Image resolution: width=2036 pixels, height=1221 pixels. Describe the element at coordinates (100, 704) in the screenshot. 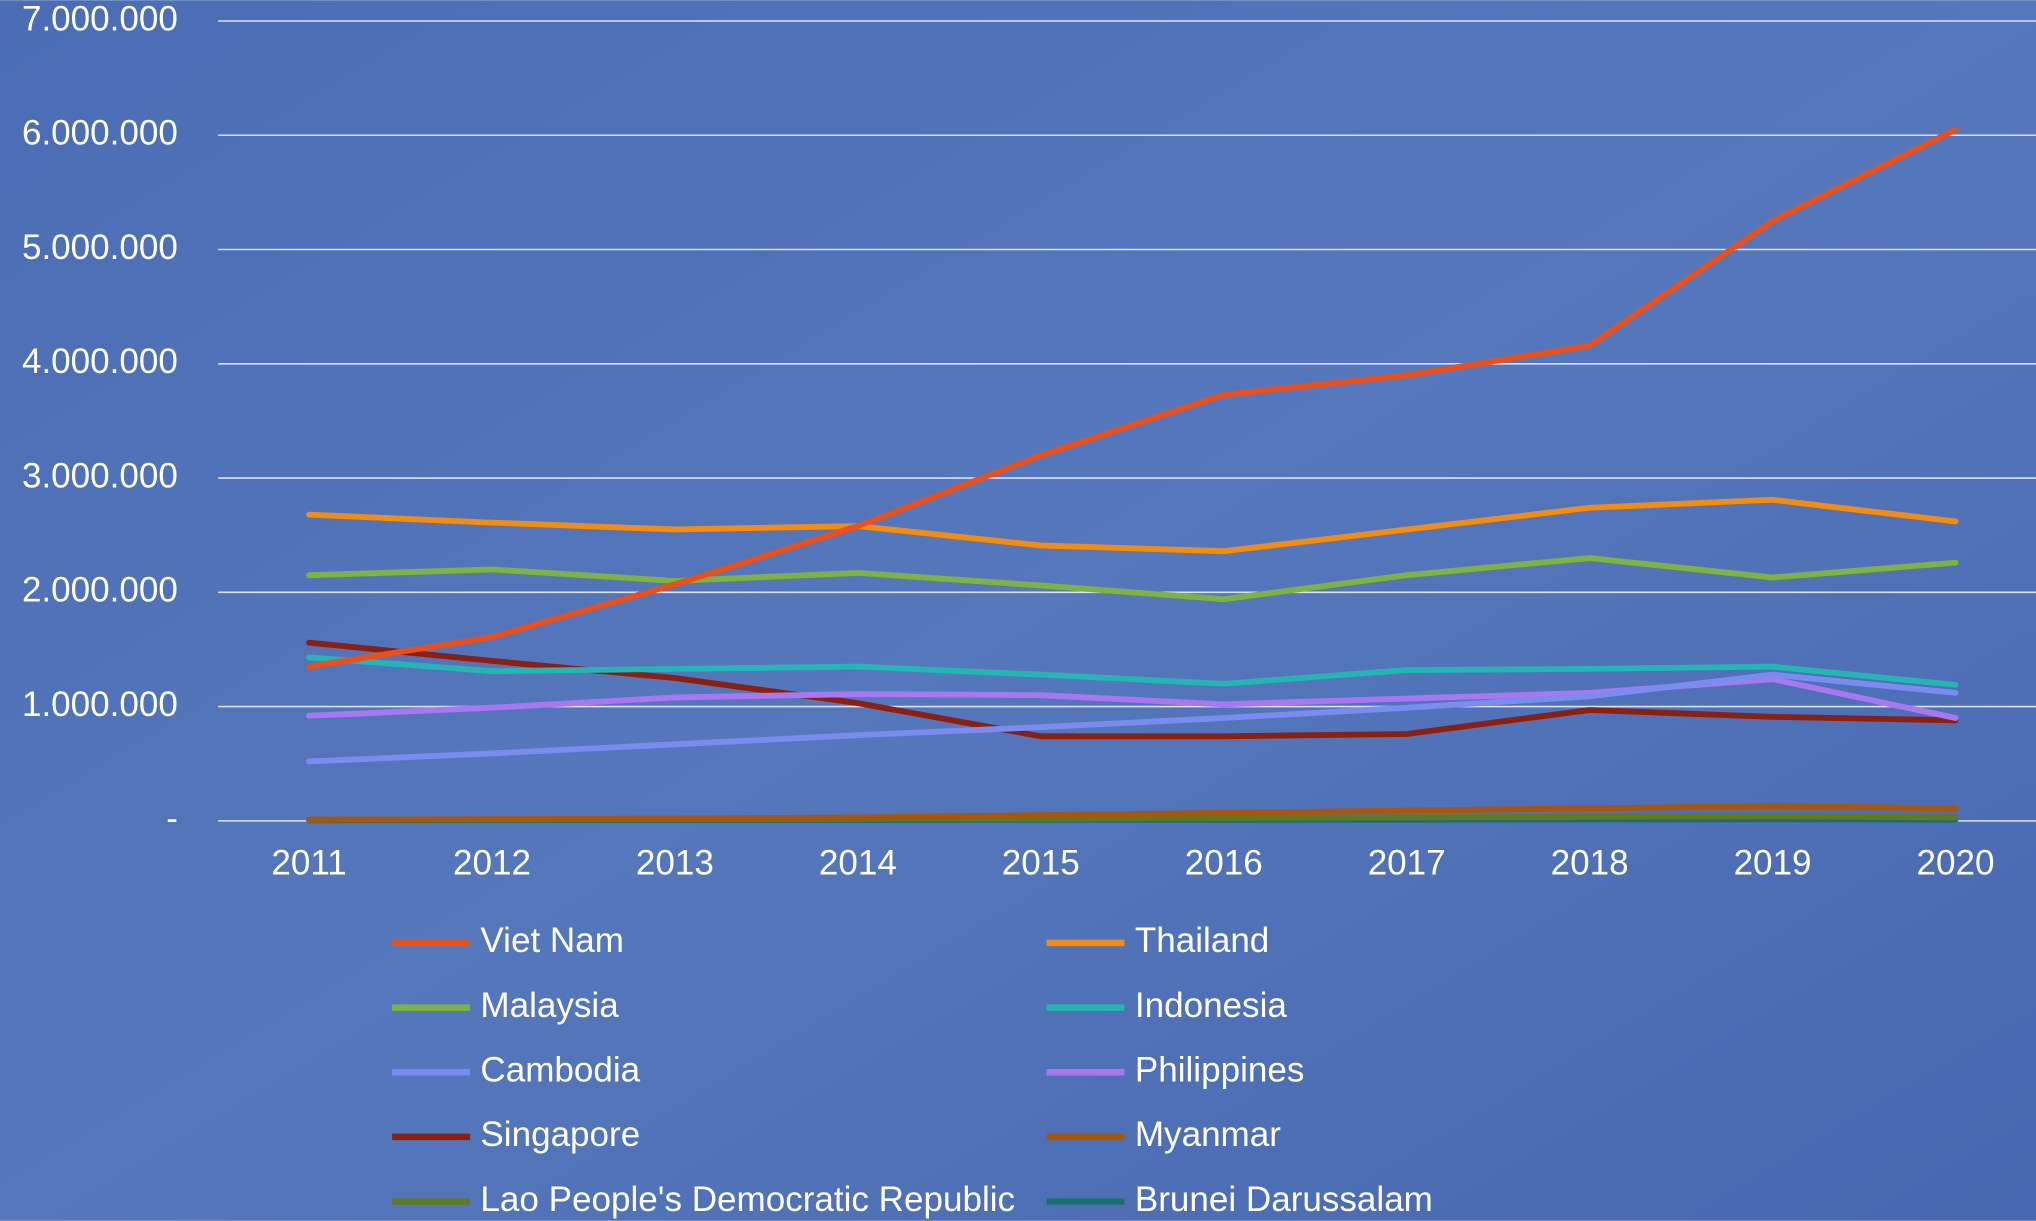

I see `y-tick-label: 1.000.000` at that location.